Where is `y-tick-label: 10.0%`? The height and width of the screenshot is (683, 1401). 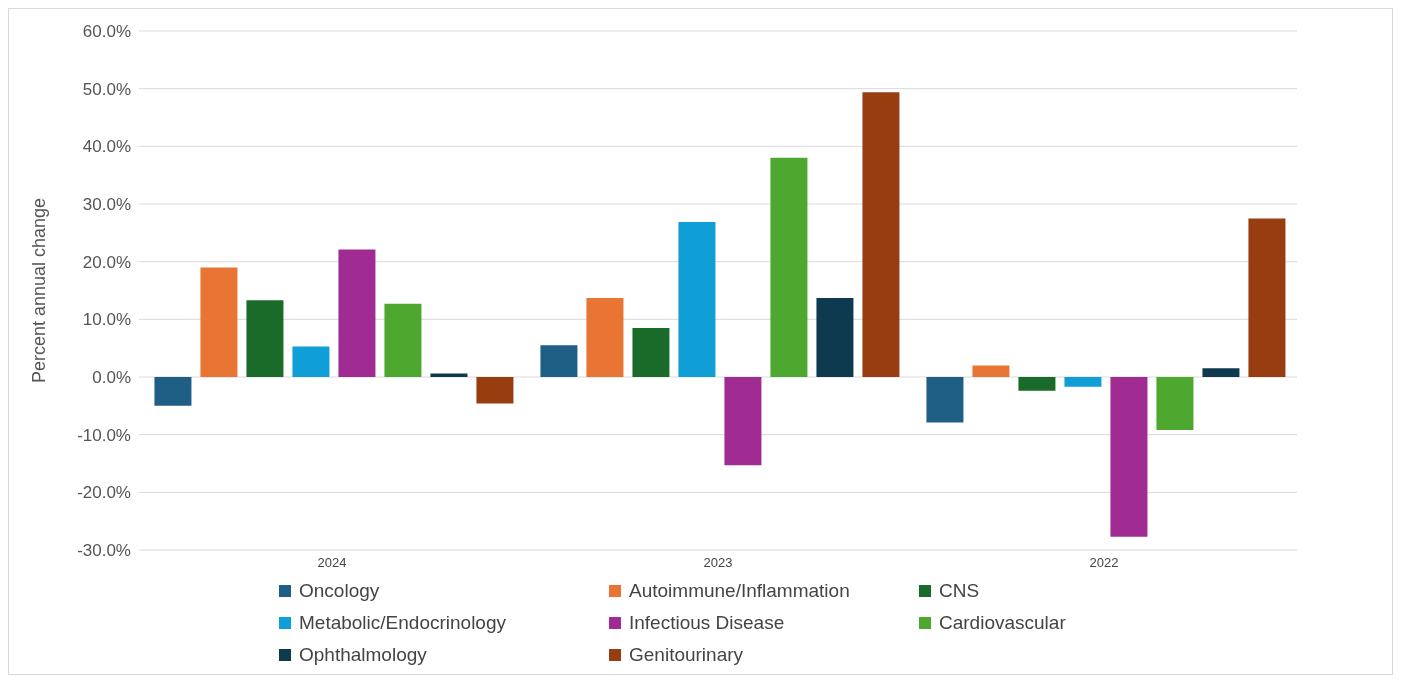 y-tick-label: 10.0% is located at coordinates (106, 320).